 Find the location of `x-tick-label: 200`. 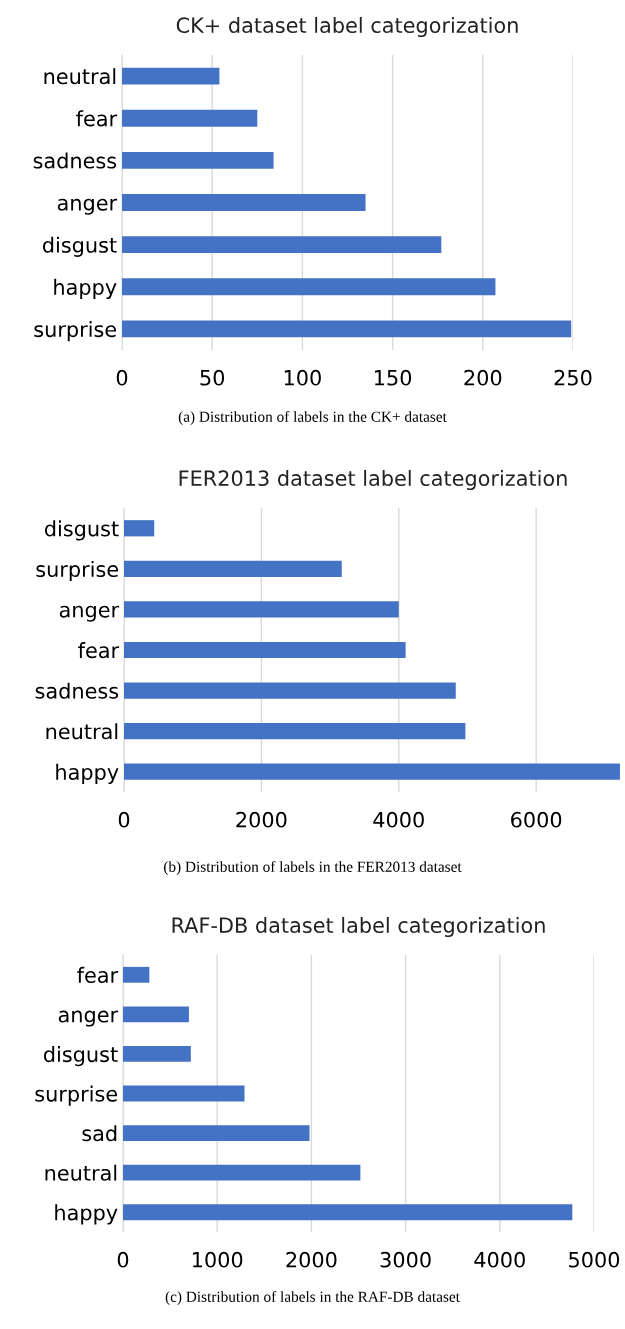

x-tick-label: 200 is located at coordinates (483, 377).